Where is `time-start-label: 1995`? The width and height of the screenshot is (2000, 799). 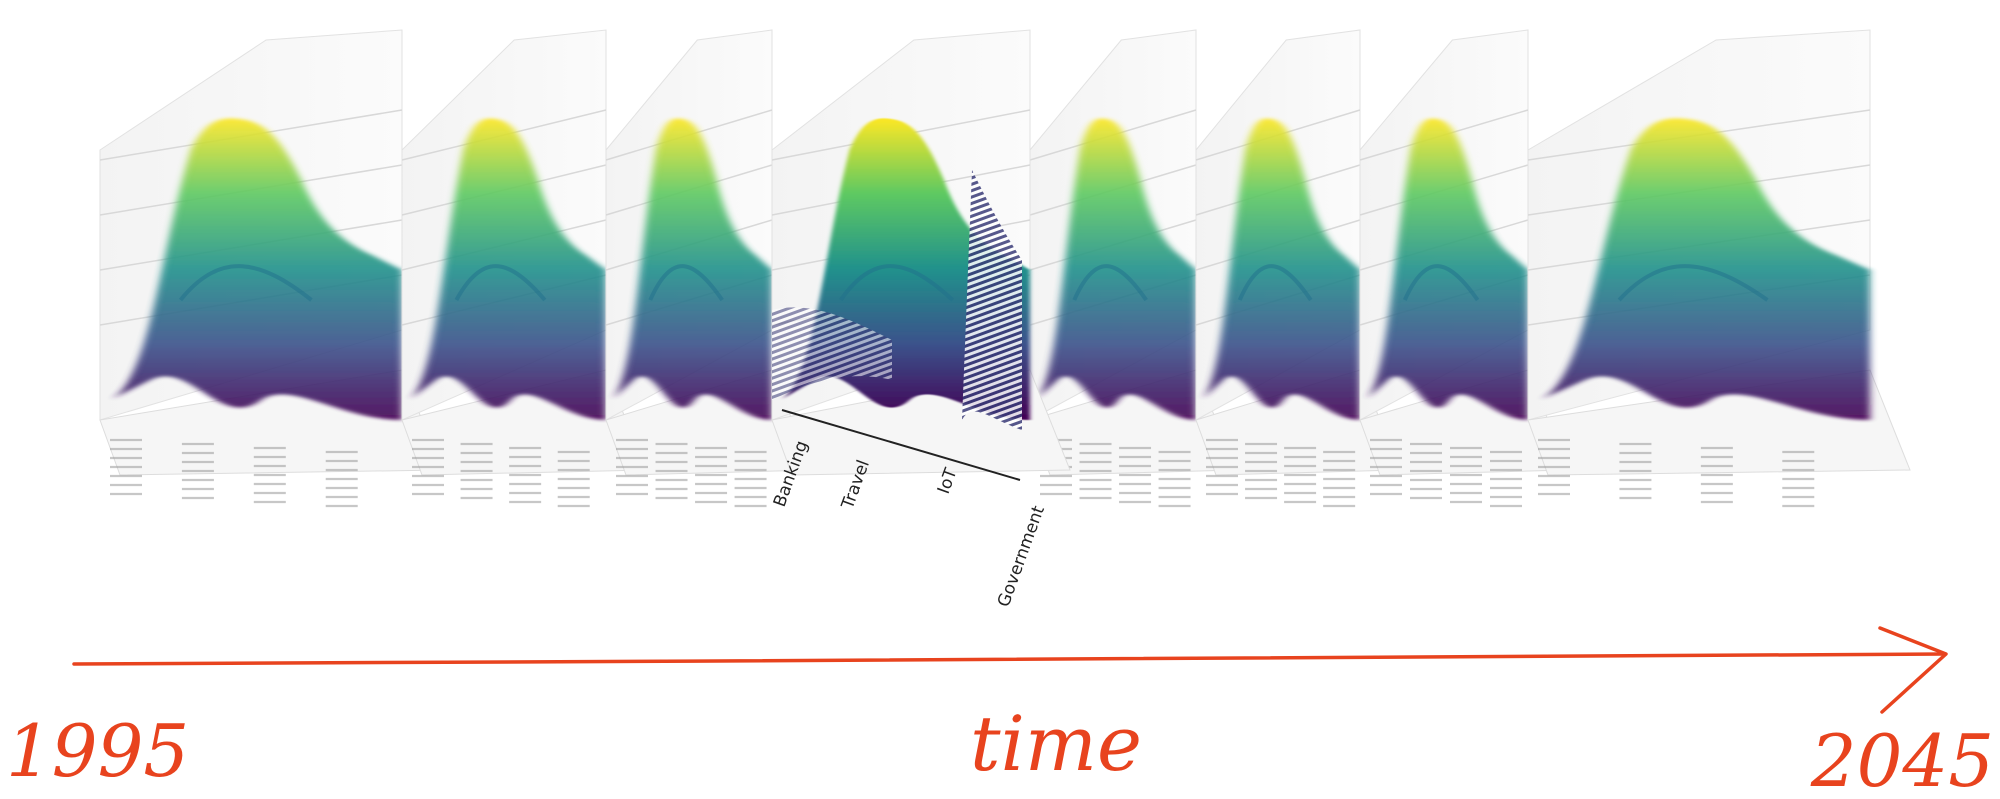 time-start-label: 1995 is located at coordinates (97, 751).